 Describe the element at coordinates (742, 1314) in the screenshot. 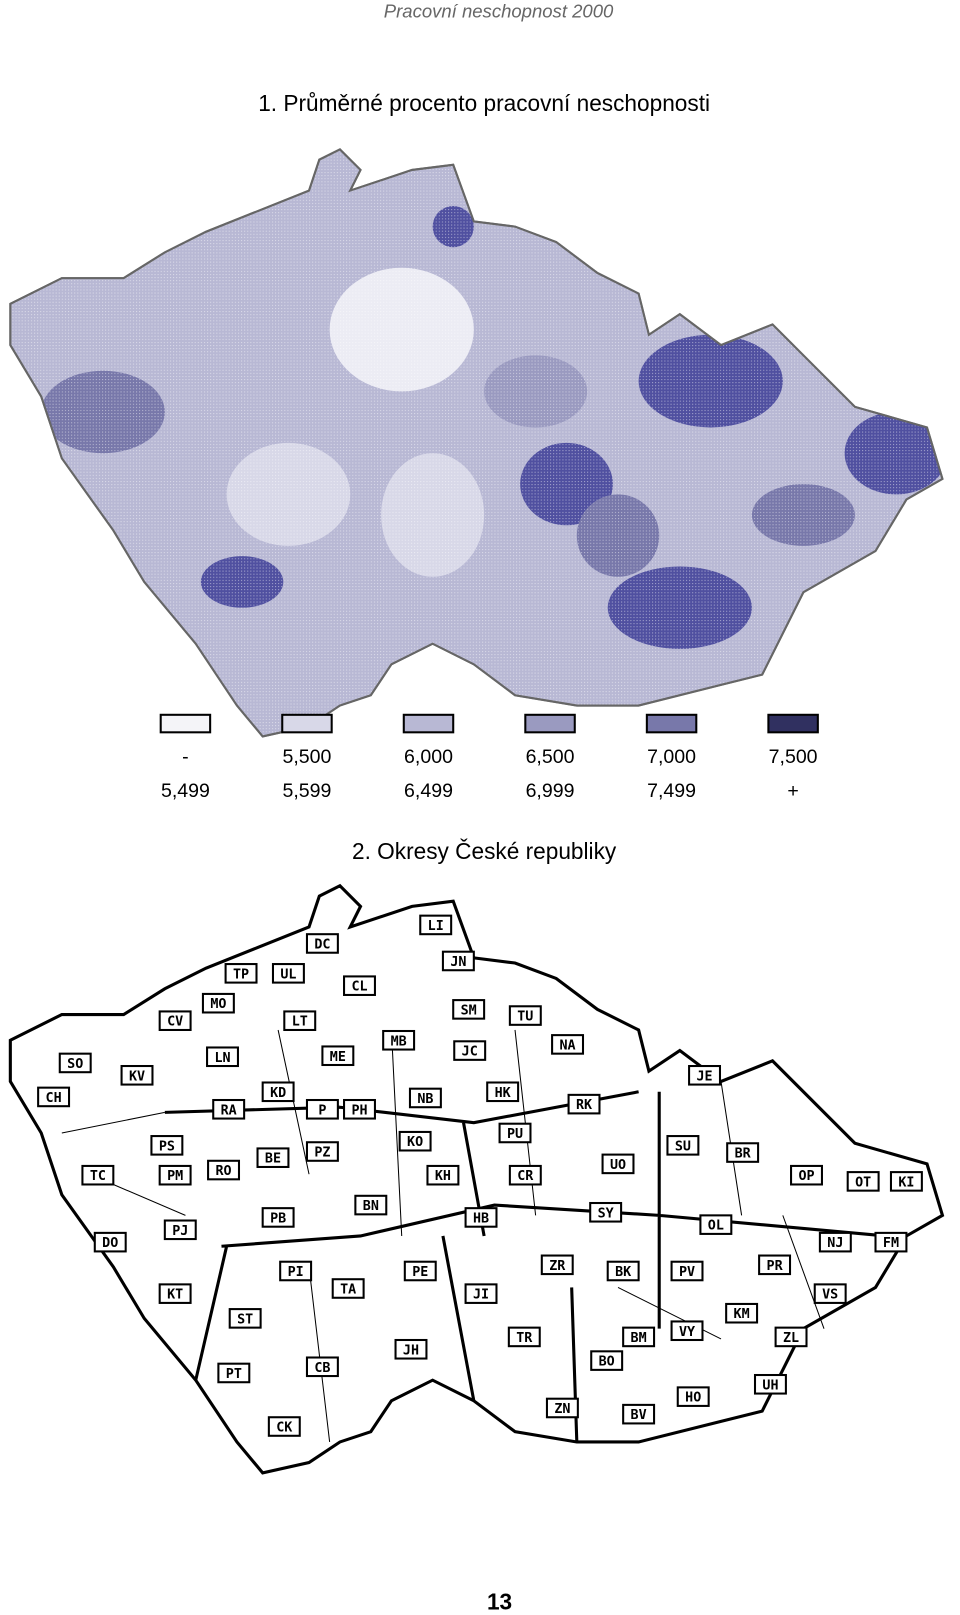

I see `district-code: KM` at that location.